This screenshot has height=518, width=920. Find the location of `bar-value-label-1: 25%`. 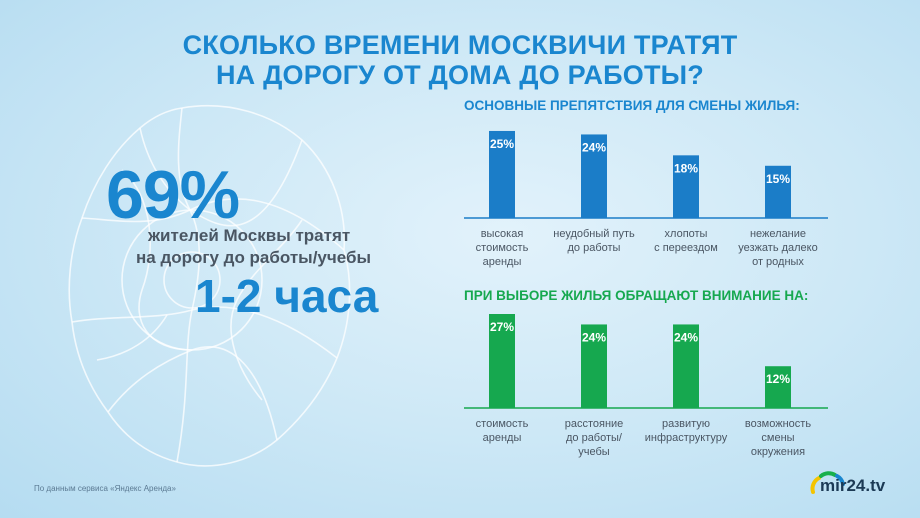

bar-value-label-1: 25% is located at coordinates (502, 144).